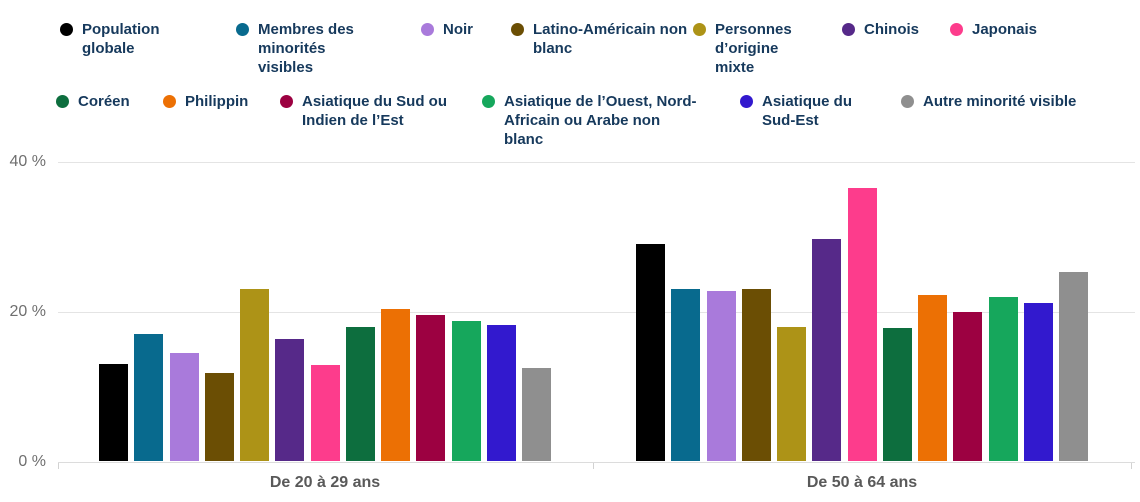  I want to click on legend-label: Personnes d’origine mixte, so click(753, 48).